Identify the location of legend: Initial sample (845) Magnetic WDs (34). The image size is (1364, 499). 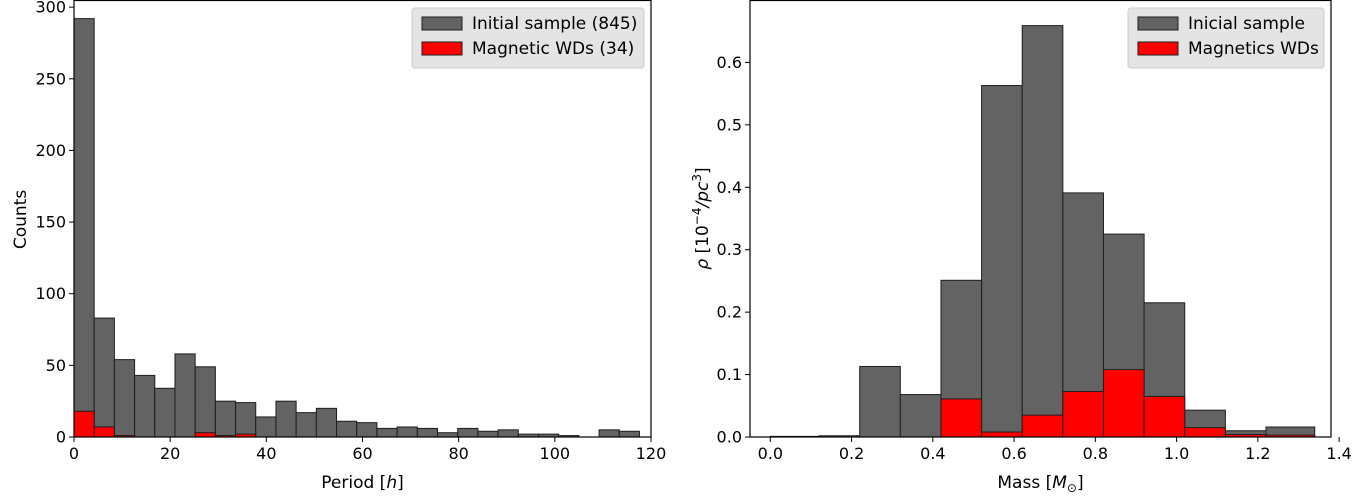
(528, 38).